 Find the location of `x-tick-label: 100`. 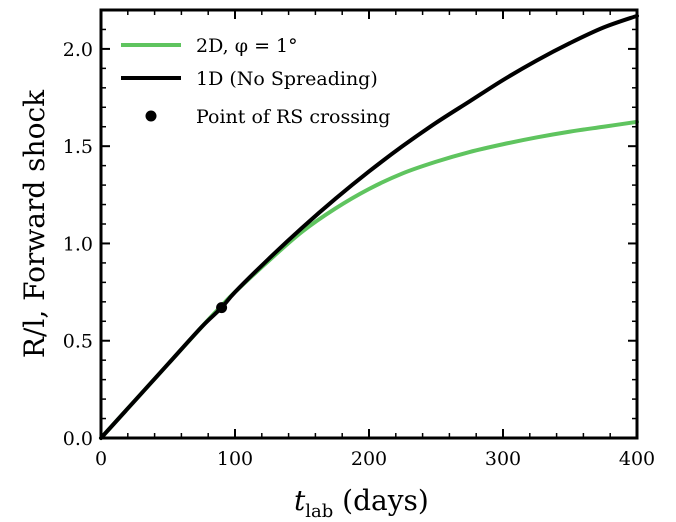

x-tick-label: 100 is located at coordinates (235, 459).